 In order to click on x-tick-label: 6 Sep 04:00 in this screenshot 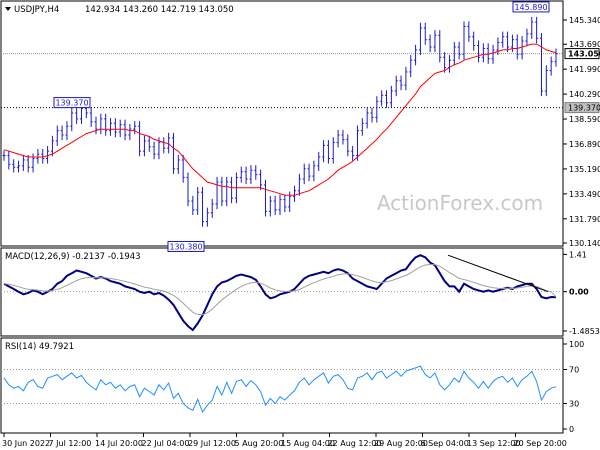, I will do `click(445, 443)`.